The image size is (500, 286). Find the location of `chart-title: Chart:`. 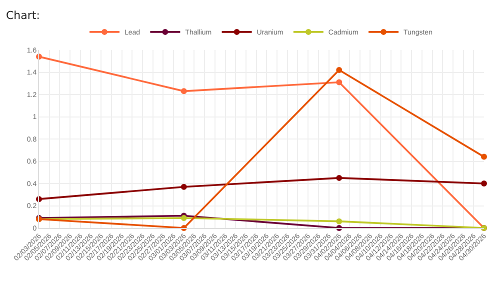

chart-title: Chart: is located at coordinates (23, 15).